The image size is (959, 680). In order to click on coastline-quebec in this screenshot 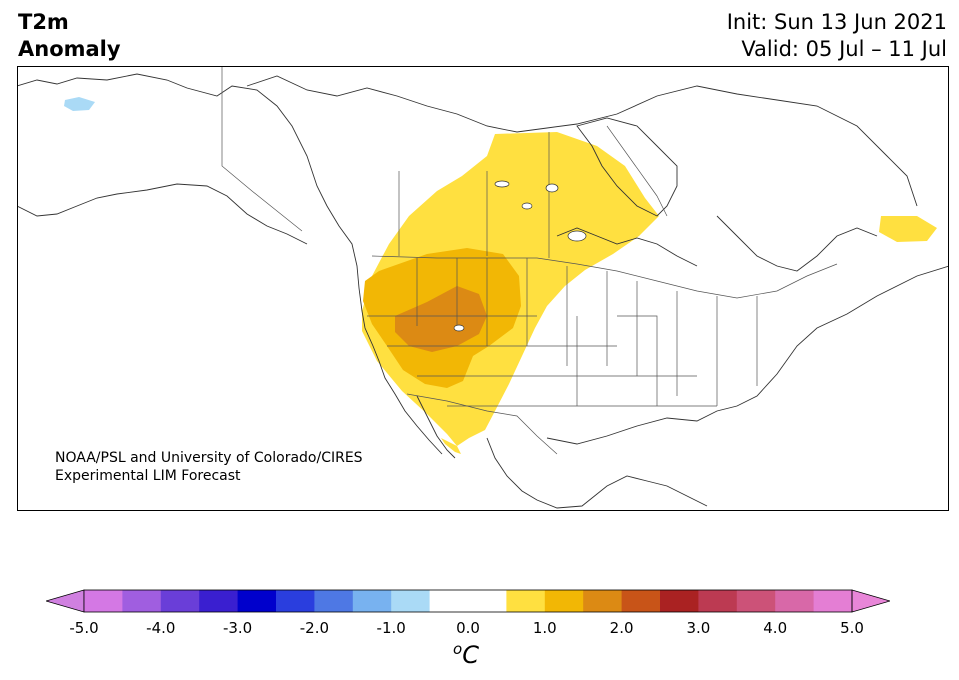, I will do `click(797, 243)`.